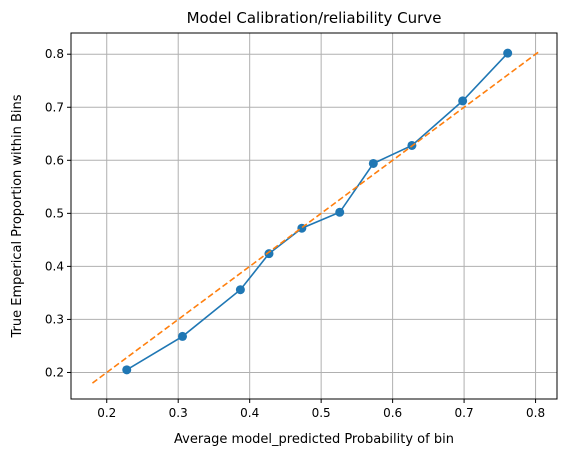 Image resolution: width=567 pixels, height=455 pixels. I want to click on y-tick-label: 0.2, so click(54, 372).